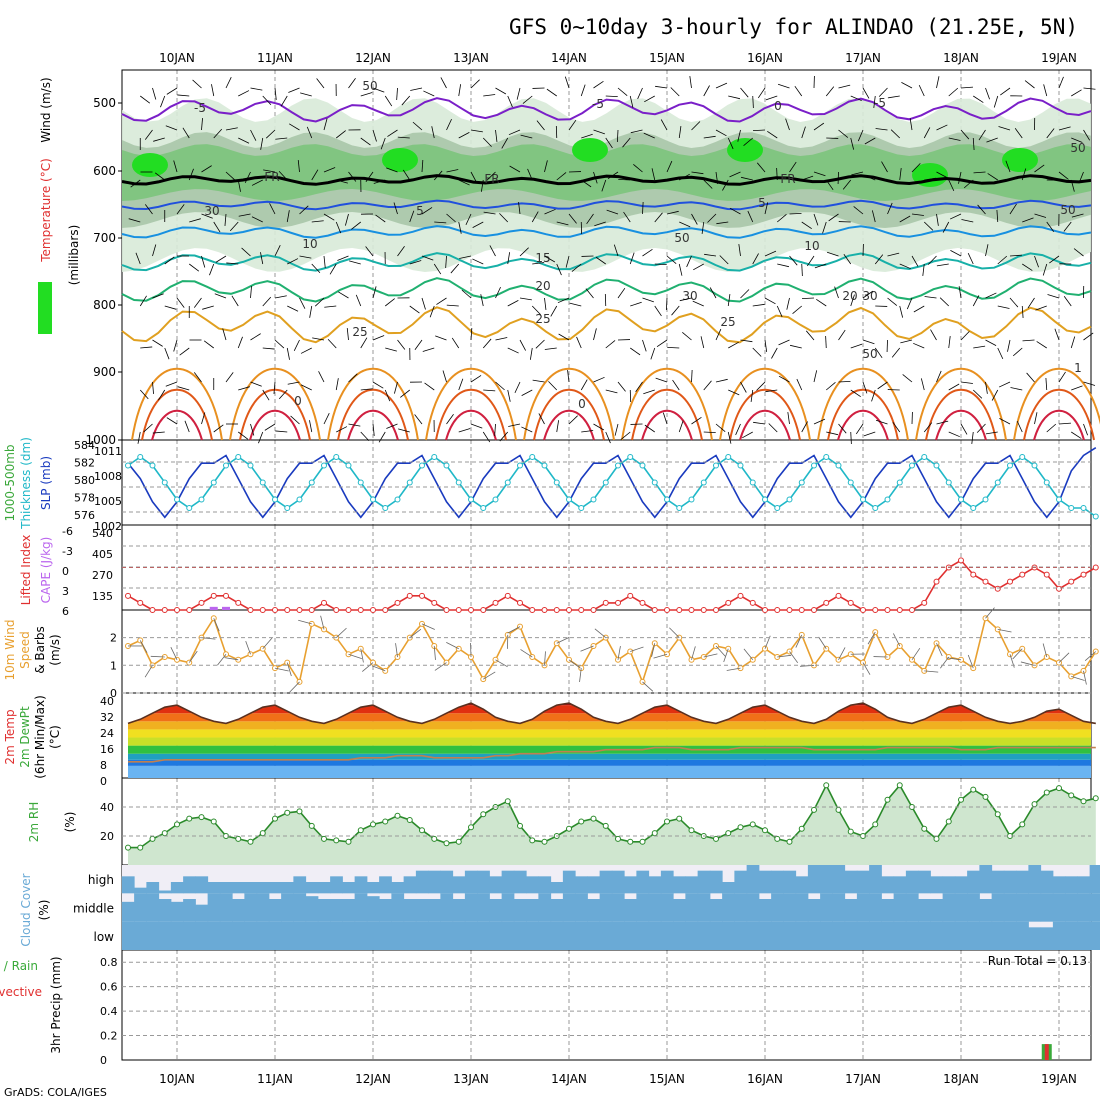  Describe the element at coordinates (606, 651) in the screenshot. I see `panel-frame` at that location.